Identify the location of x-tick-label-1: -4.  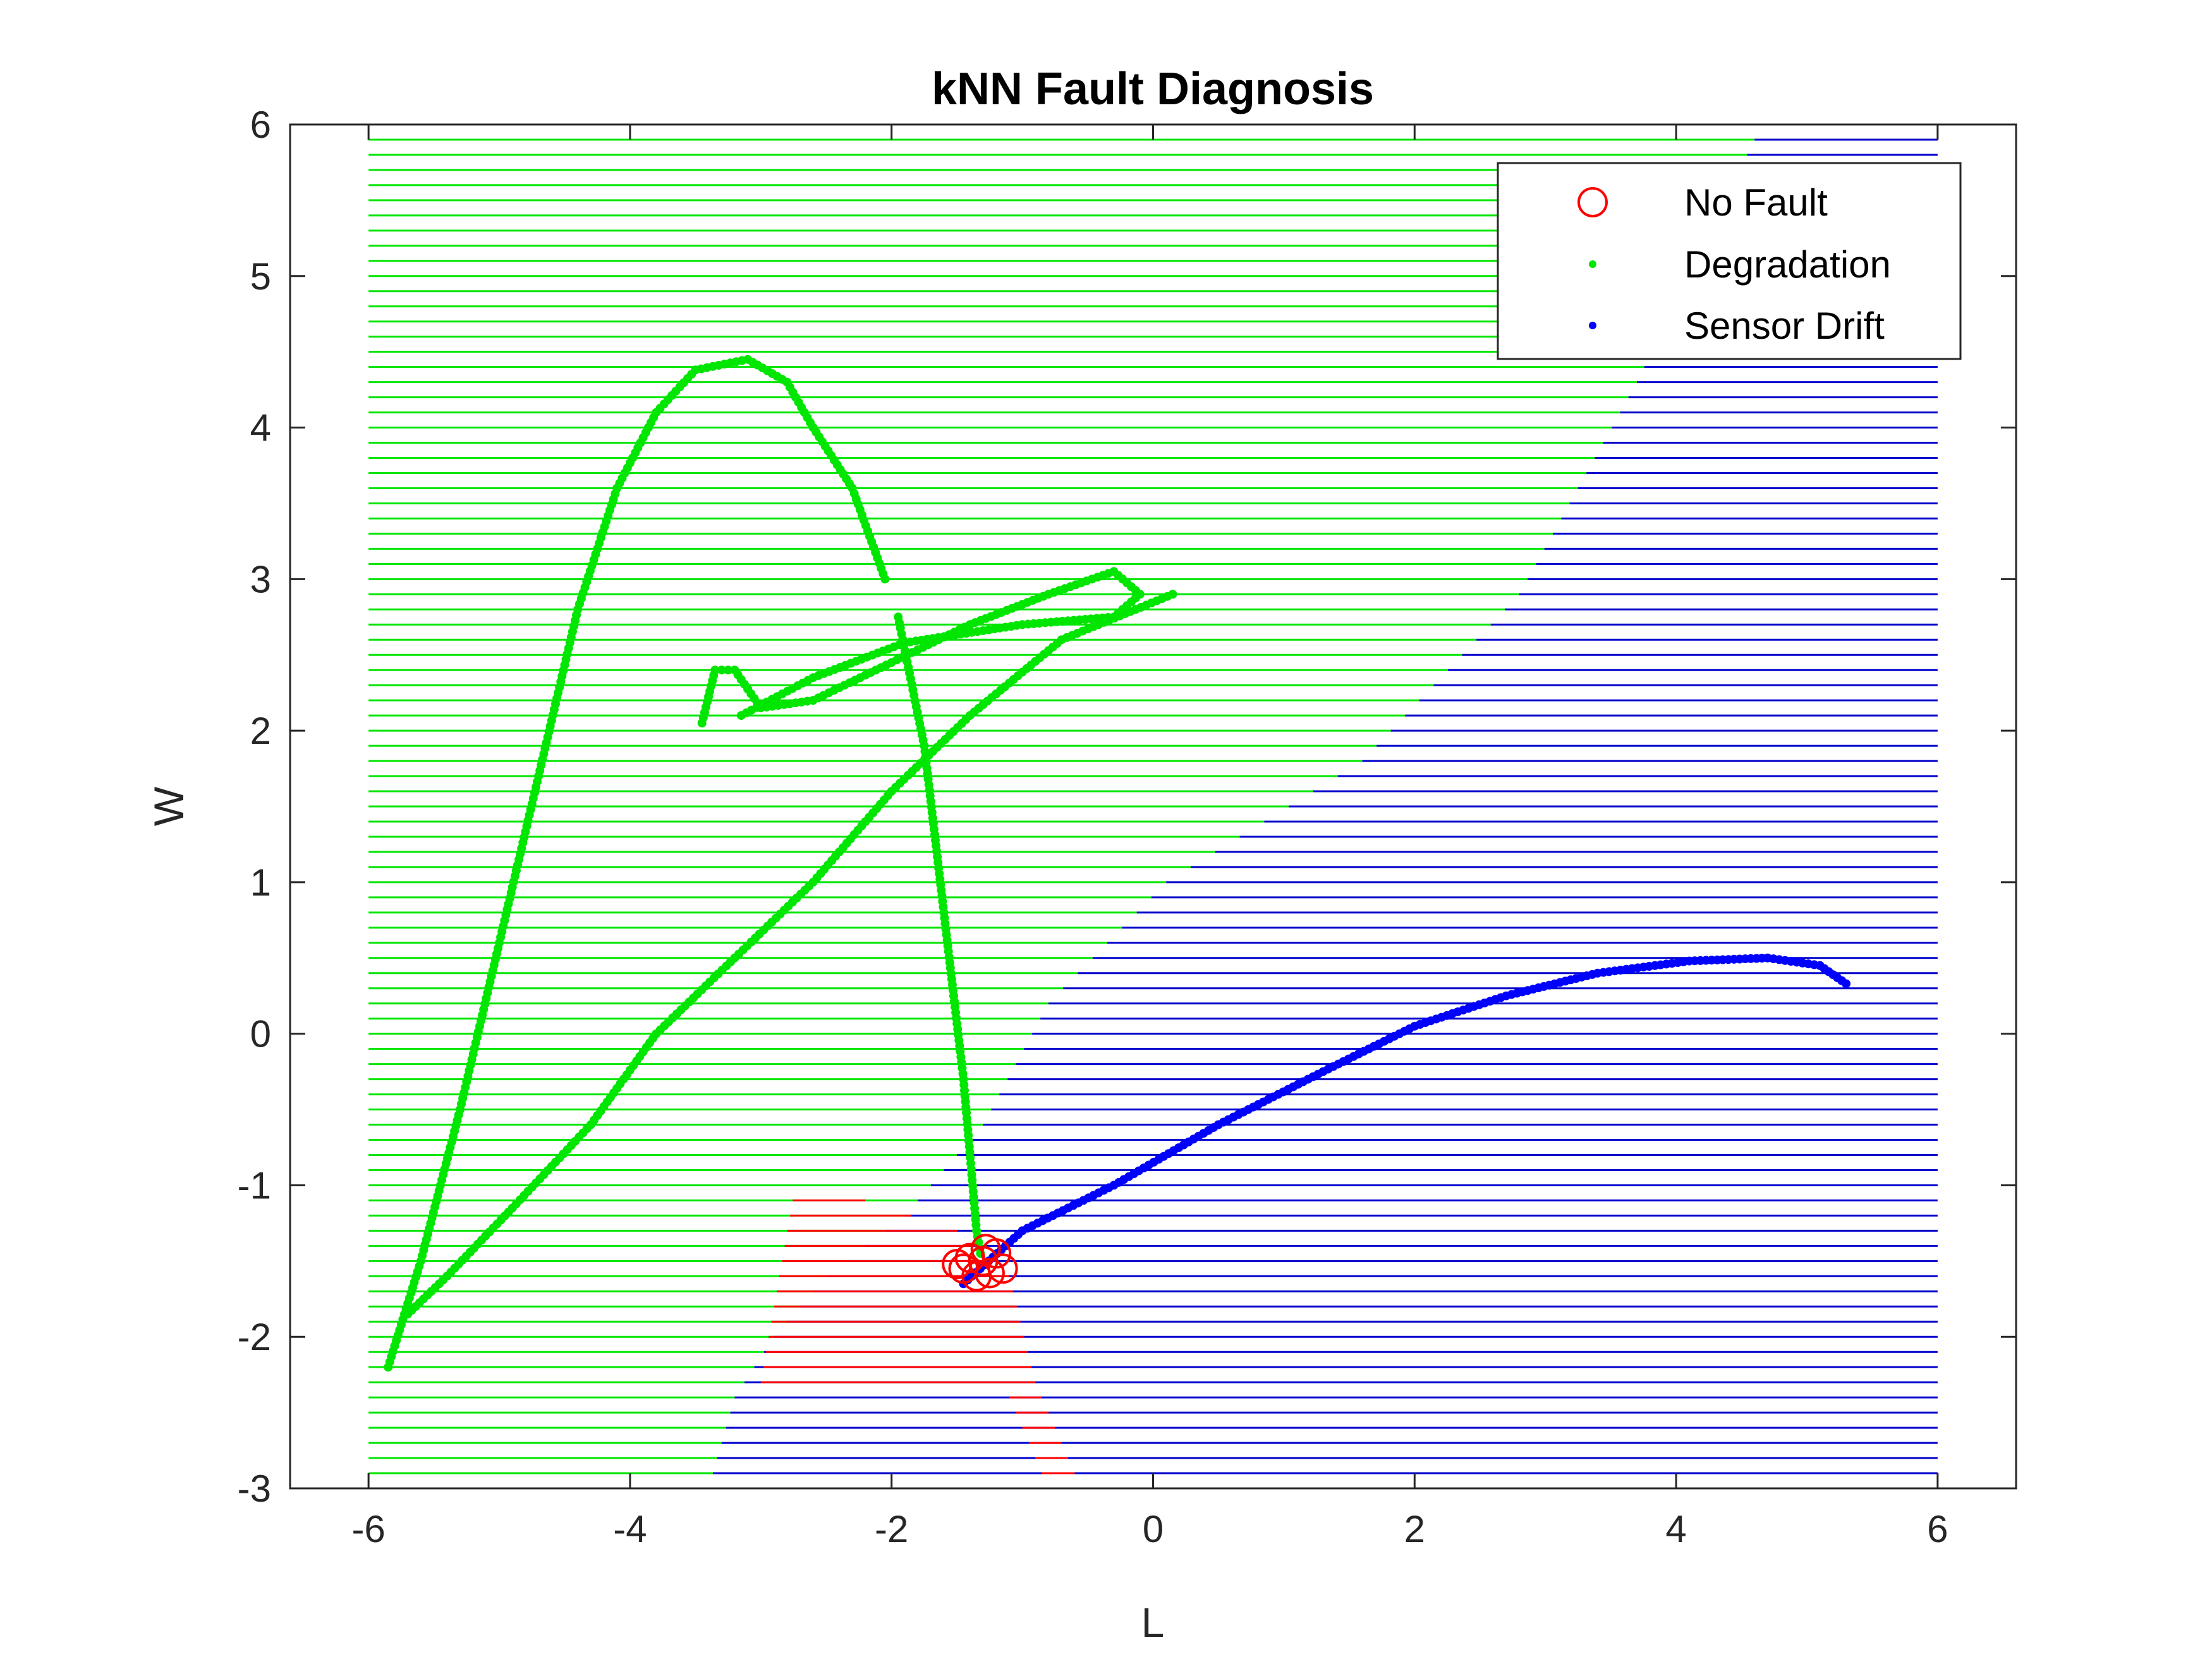
(630, 1529).